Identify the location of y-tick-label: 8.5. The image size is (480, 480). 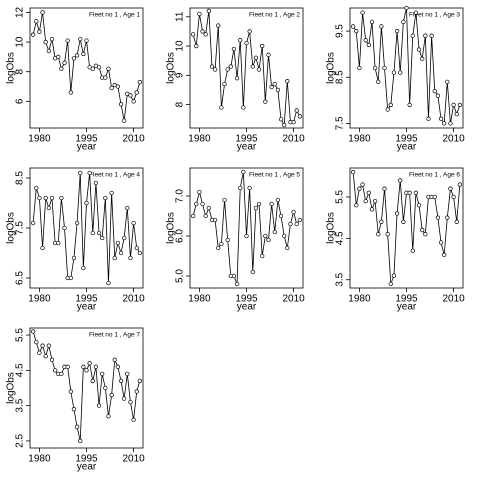
(340, 77).